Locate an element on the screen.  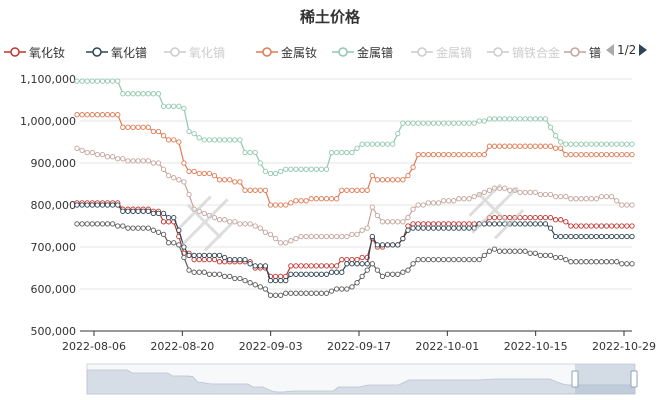
legend-item: 氧化镝 is located at coordinates (194, 52).